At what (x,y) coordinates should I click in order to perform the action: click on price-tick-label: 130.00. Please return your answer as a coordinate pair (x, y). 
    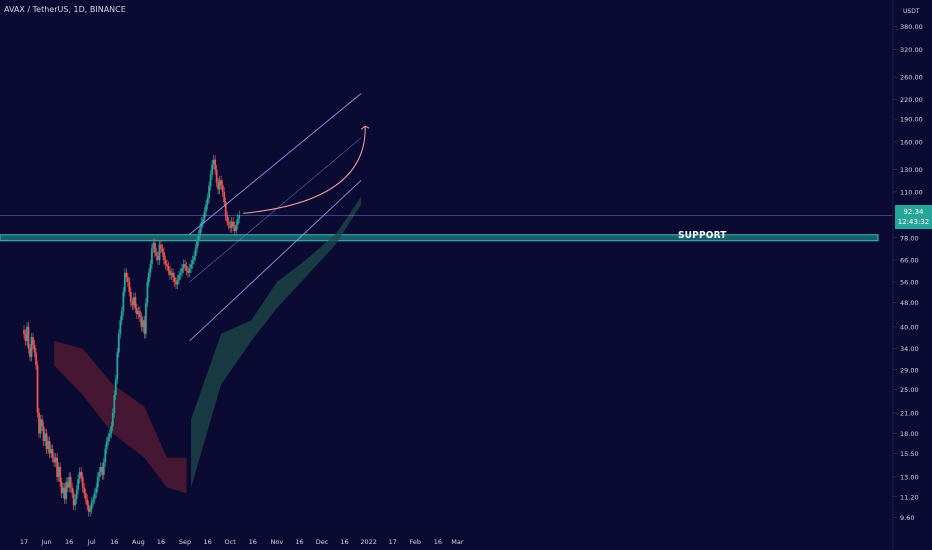
    Looking at the image, I should click on (911, 170).